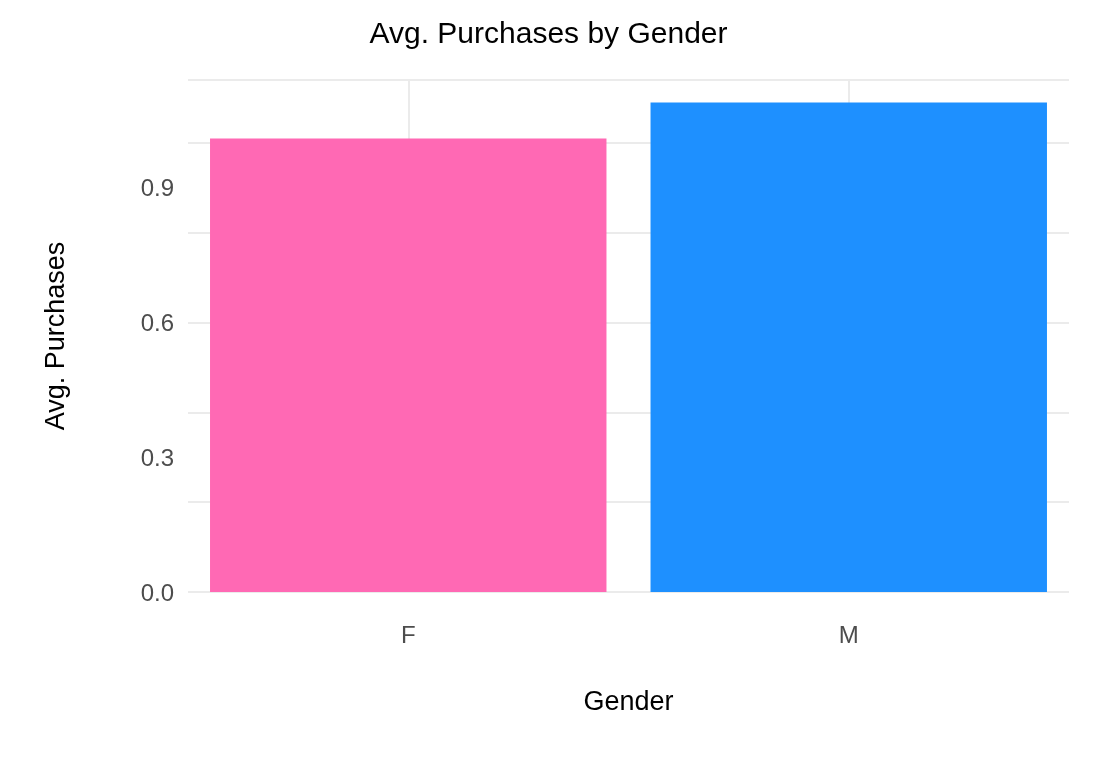 The image size is (1097, 758). Describe the element at coordinates (408, 634) in the screenshot. I see `x-tick-label: F` at that location.